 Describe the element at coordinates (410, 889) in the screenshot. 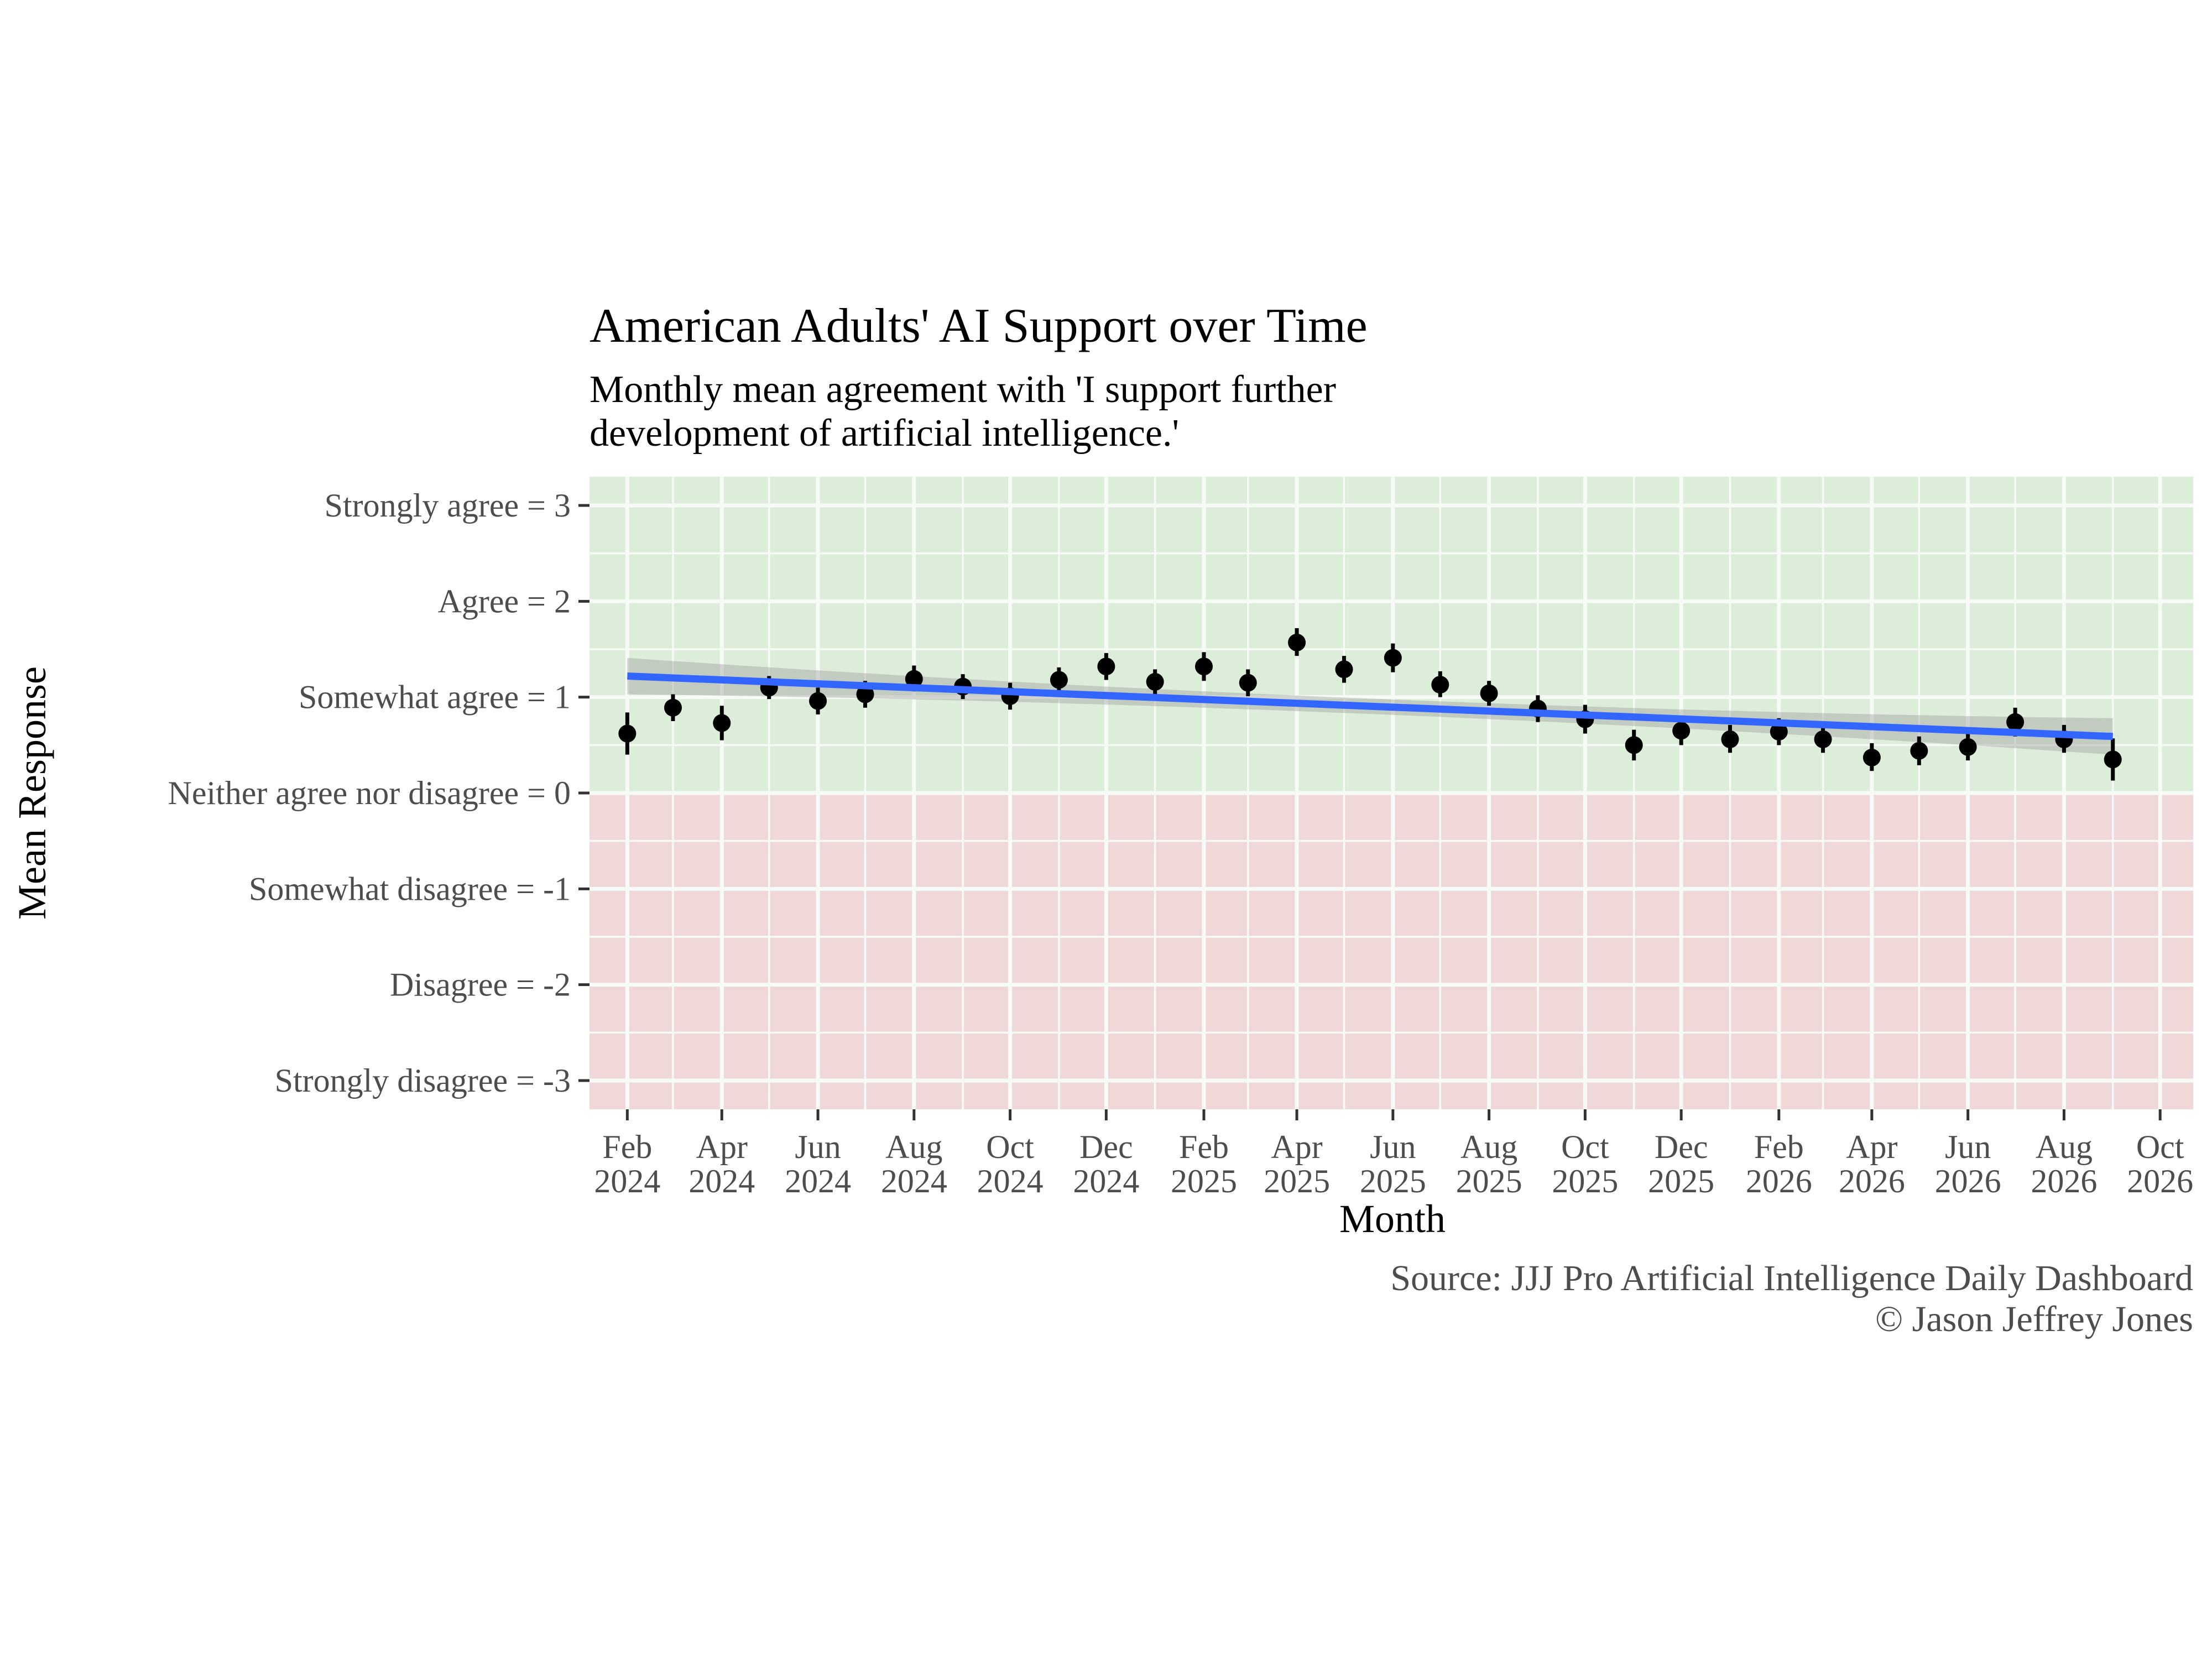

I see `y-tick-label: Somewhat disagree = -1` at that location.